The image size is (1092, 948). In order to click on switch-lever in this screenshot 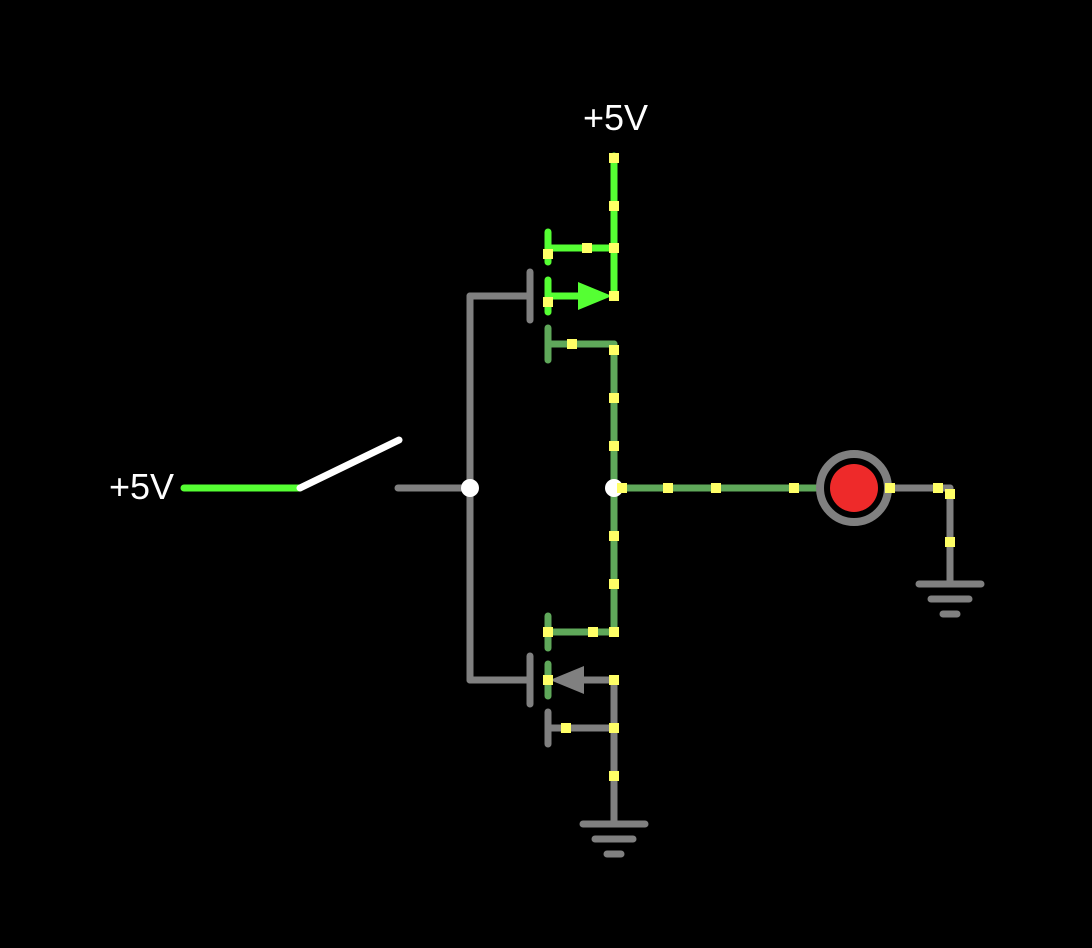, I will do `click(349, 464)`.